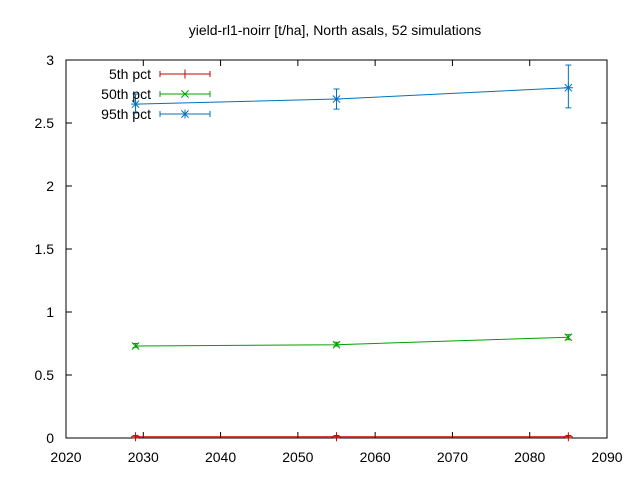  Describe the element at coordinates (126, 114) in the screenshot. I see `legend-label: 95th pct` at that location.